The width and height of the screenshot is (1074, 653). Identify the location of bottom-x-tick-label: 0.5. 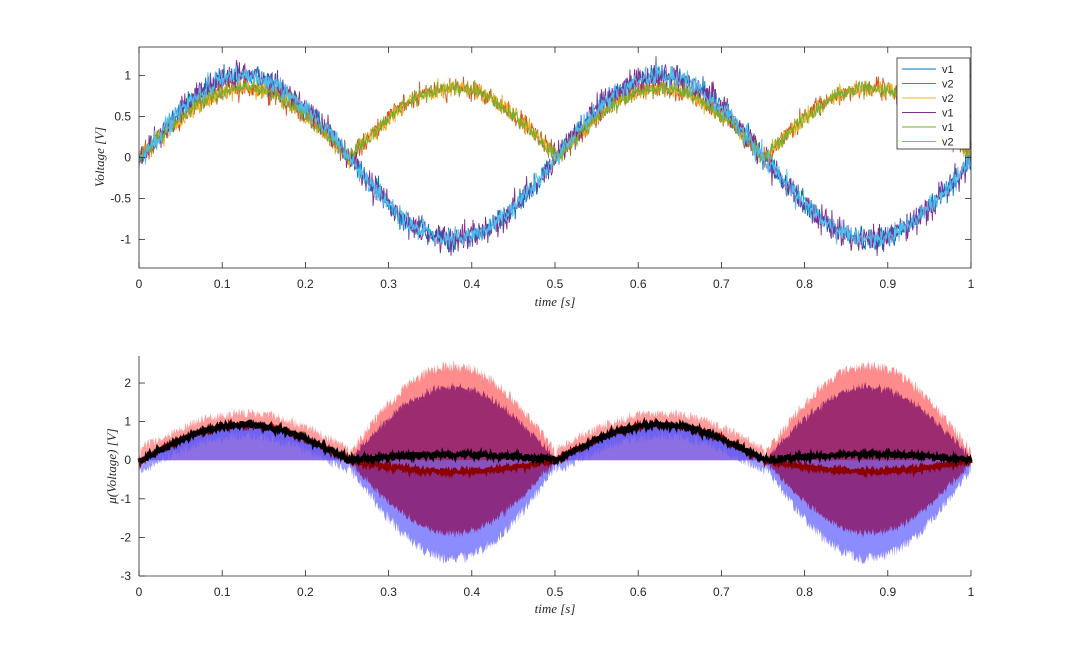
(555, 592).